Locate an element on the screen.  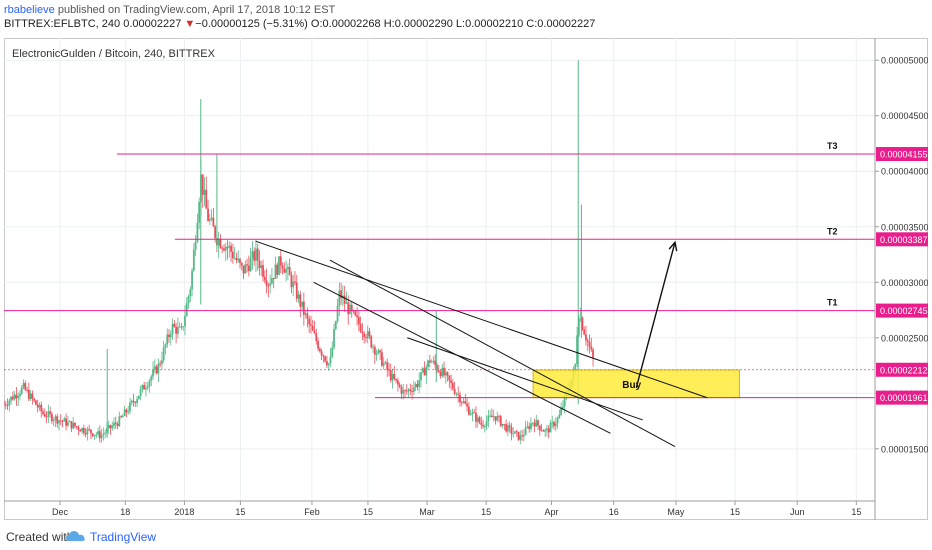
trend-line is located at coordinates (525, 379).